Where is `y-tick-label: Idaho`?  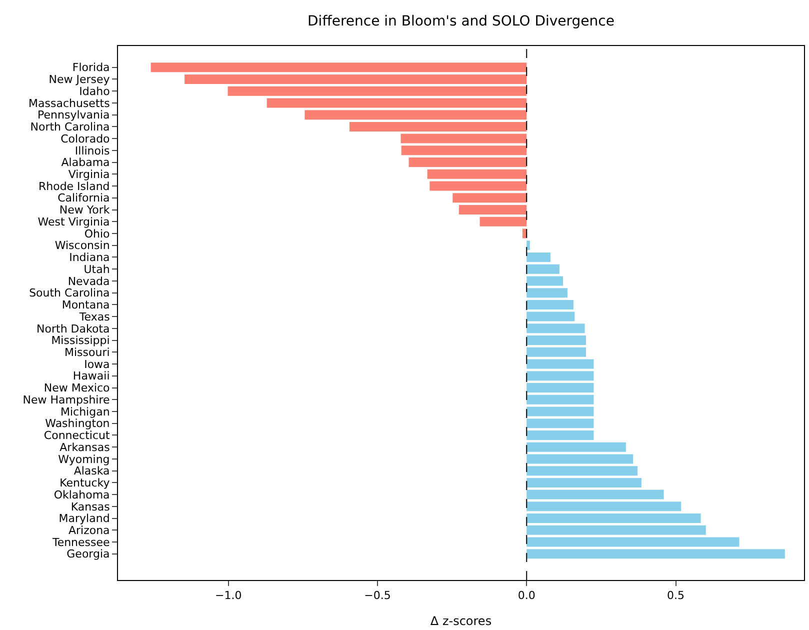 y-tick-label: Idaho is located at coordinates (94, 91).